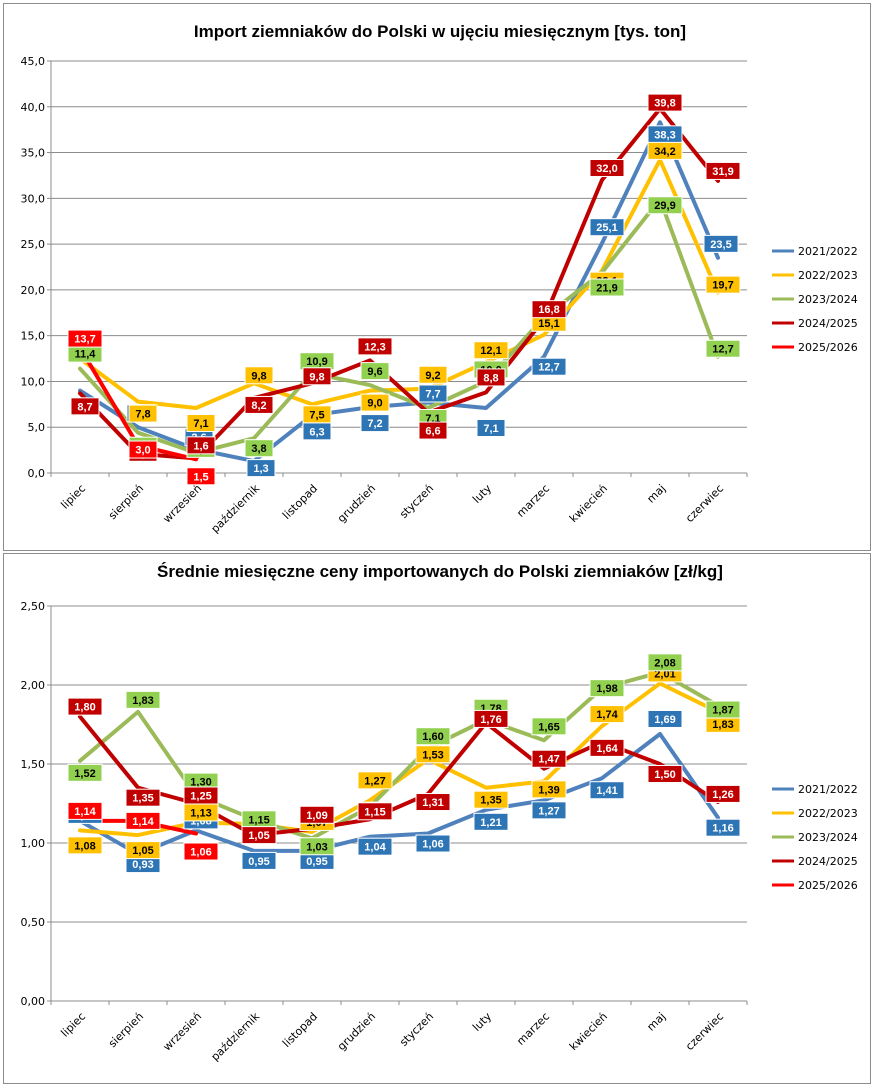  I want to click on x-tick-label: maj, so click(656, 1022).